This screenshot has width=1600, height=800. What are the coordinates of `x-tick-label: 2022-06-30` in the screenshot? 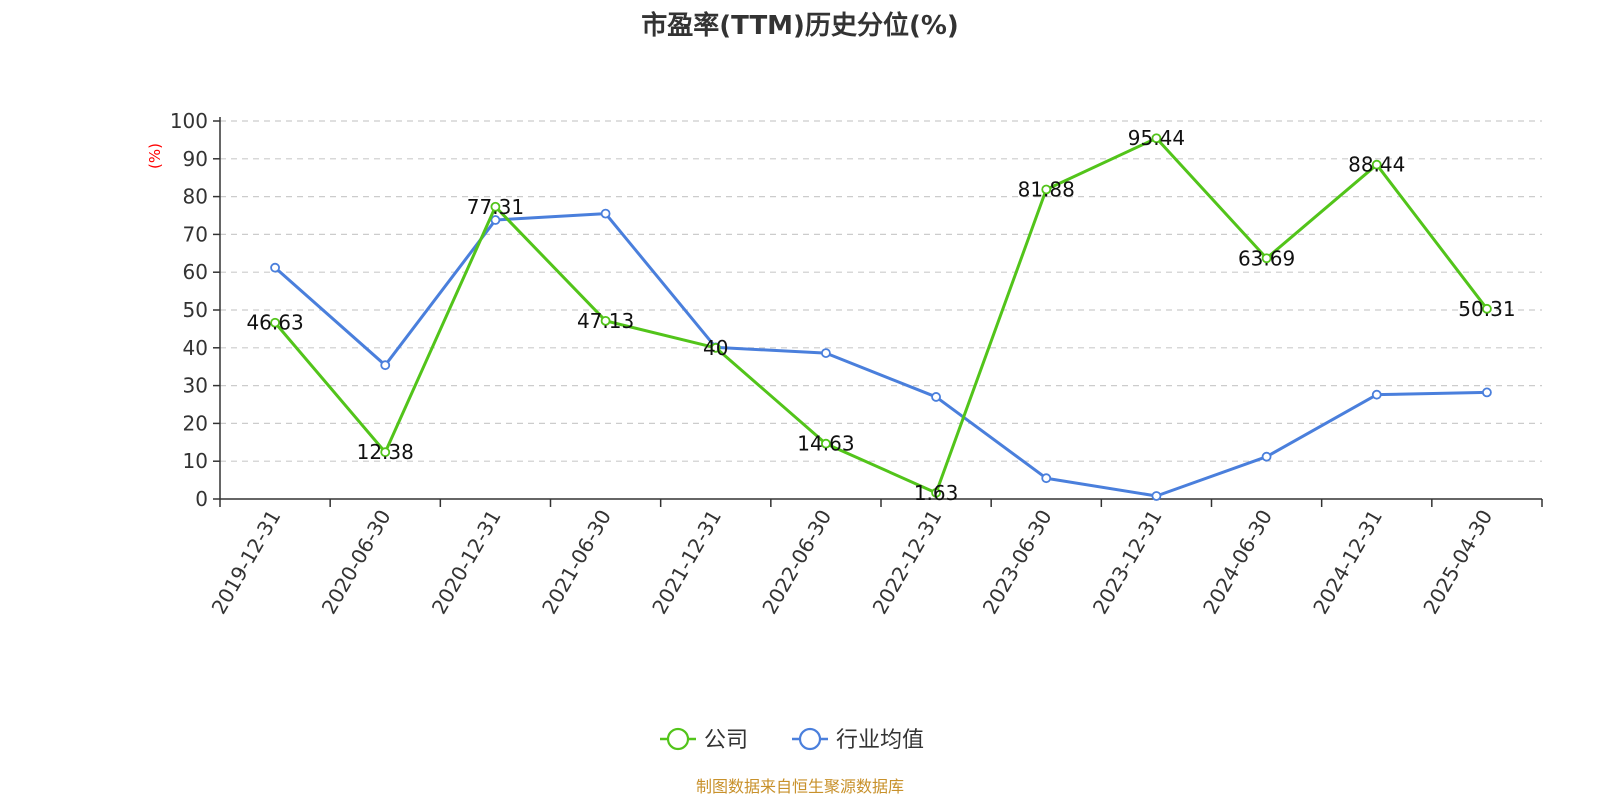 It's located at (796, 562).